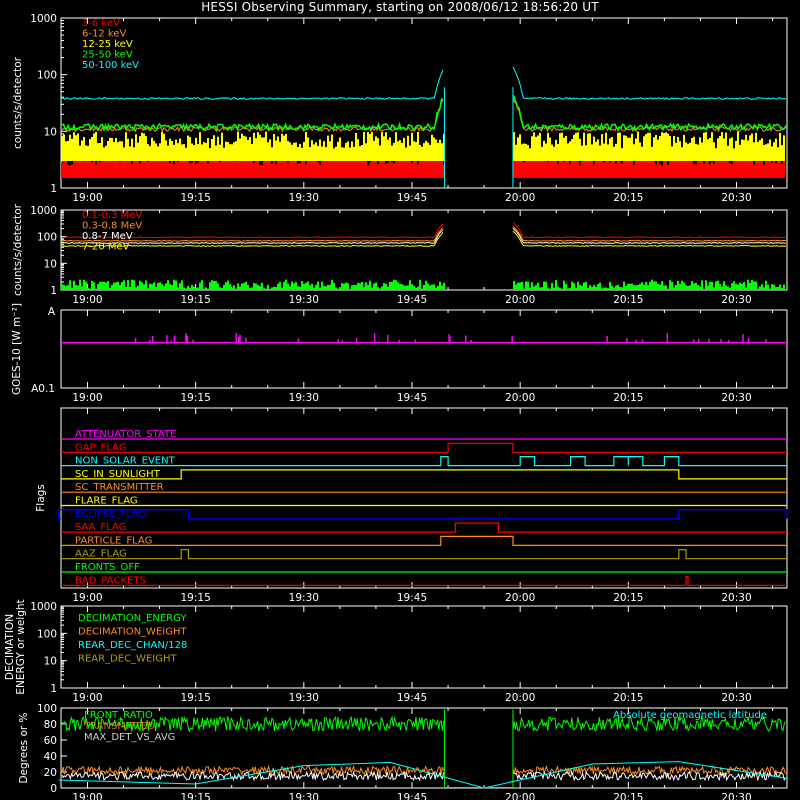 This screenshot has width=800, height=800. What do you see at coordinates (424, 461) in the screenshot?
I see `flag-line-non_solar_event` at bounding box center [424, 461].